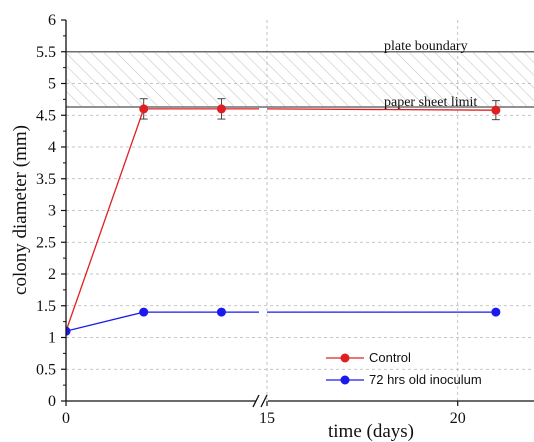 The height and width of the screenshot is (442, 534). Describe the element at coordinates (430, 102) in the screenshot. I see `paper-sheet-limit-label: paper sheet limit` at that location.